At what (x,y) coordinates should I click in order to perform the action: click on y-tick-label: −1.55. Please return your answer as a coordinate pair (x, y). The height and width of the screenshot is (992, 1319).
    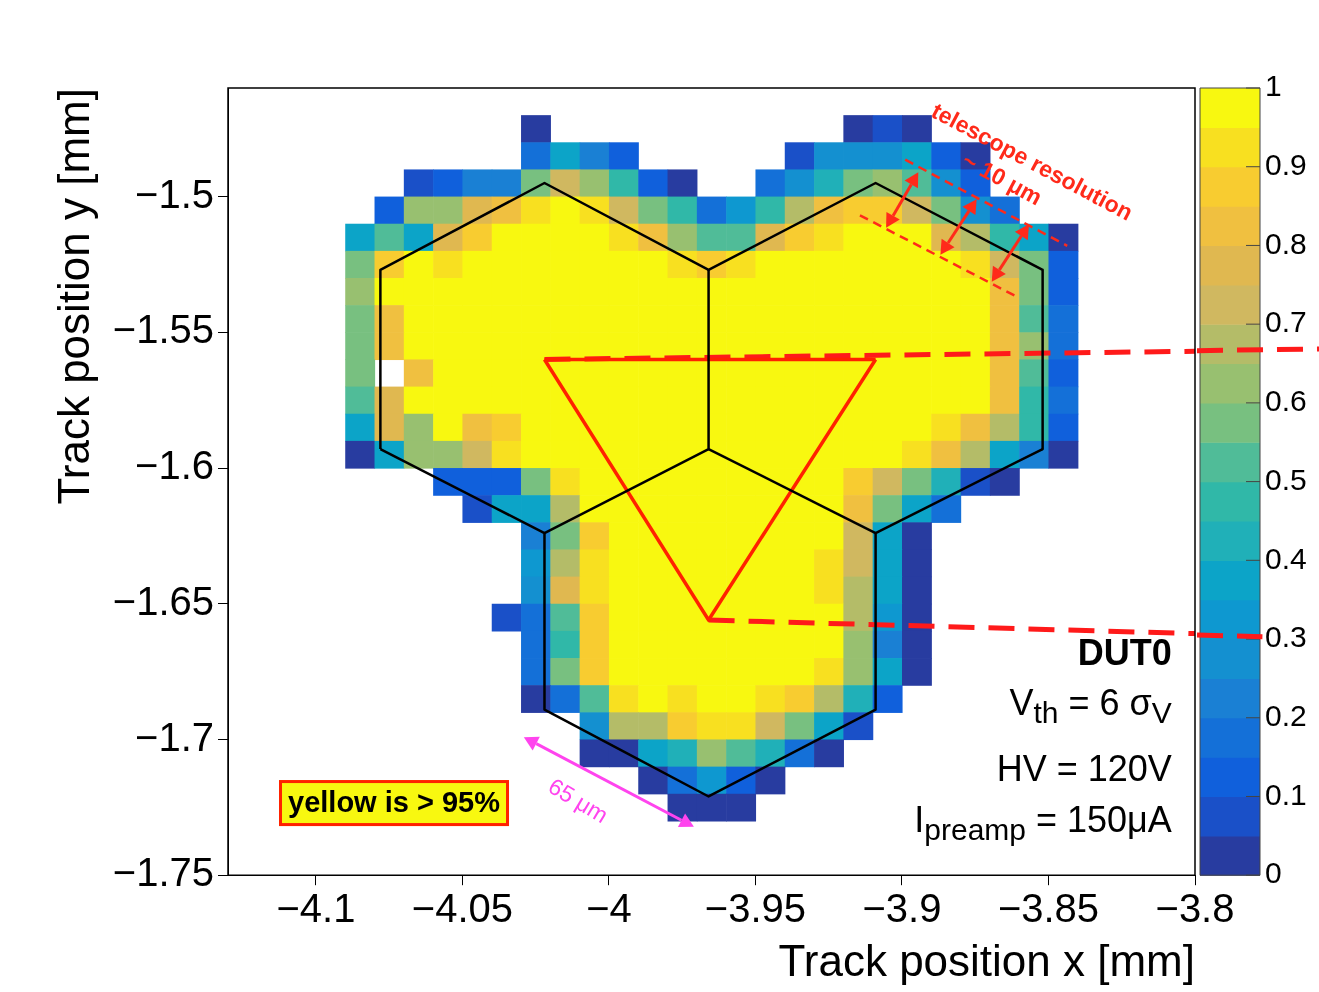
    Looking at the image, I should click on (163, 329).